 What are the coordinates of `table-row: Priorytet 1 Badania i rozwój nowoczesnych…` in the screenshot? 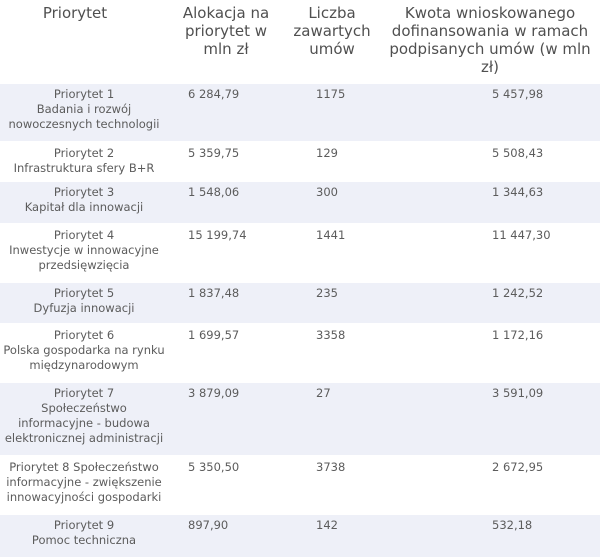 It's located at (300, 113).